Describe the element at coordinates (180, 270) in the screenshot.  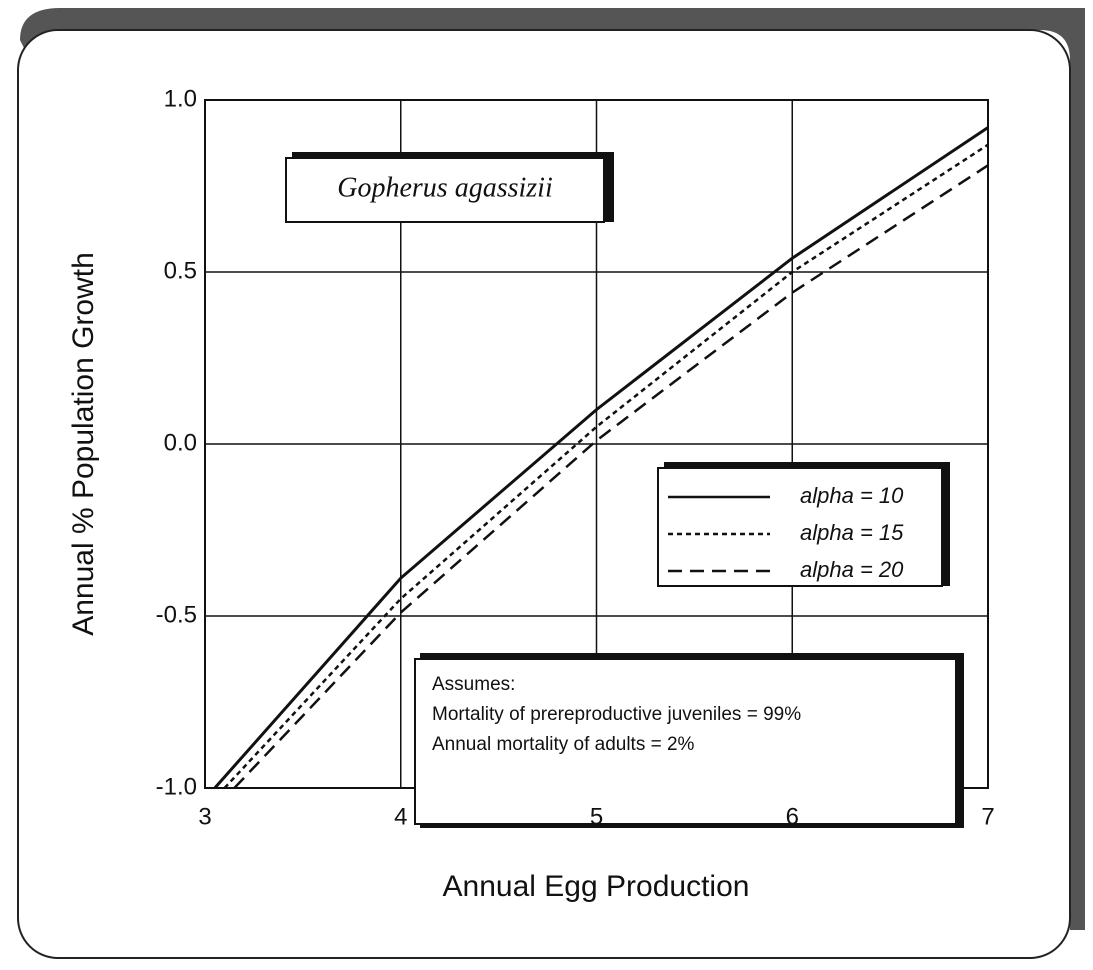
I see `y-tick-label: 0.5` at that location.